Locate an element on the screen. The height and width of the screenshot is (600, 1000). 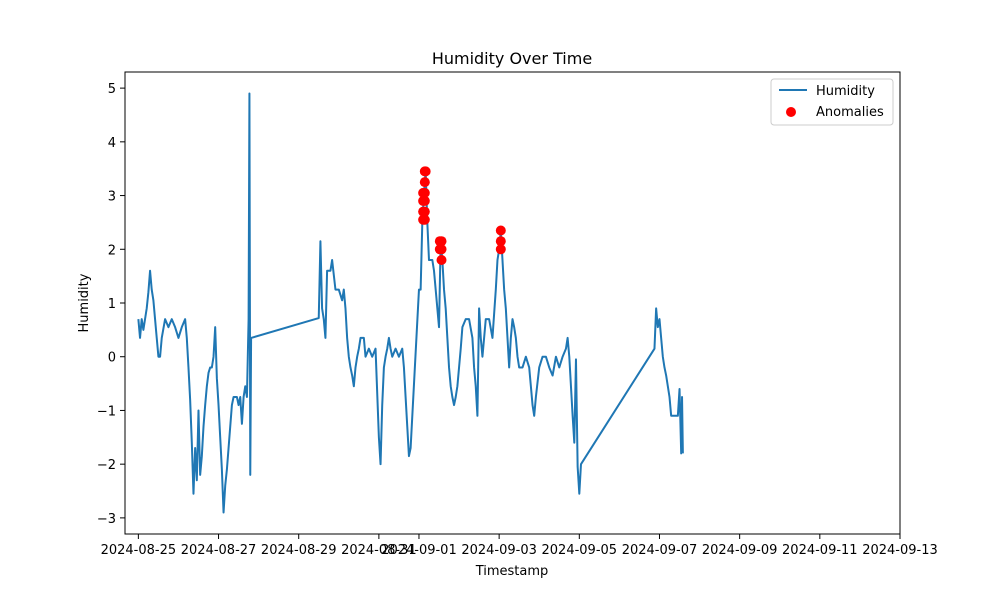
y-tick-label: −3 is located at coordinates (106, 519).